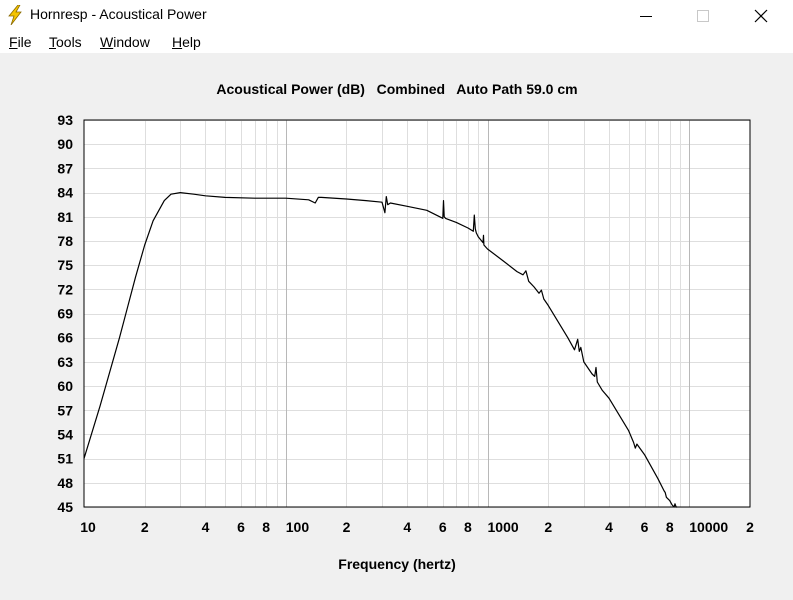 This screenshot has height=600, width=793. What do you see at coordinates (20, 42) in the screenshot?
I see `menu-file: File` at bounding box center [20, 42].